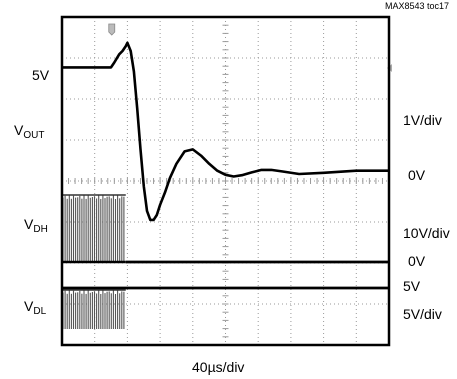 This screenshot has height=379, width=457. What do you see at coordinates (19, 130) in the screenshot?
I see `vout-label-main: V` at bounding box center [19, 130].